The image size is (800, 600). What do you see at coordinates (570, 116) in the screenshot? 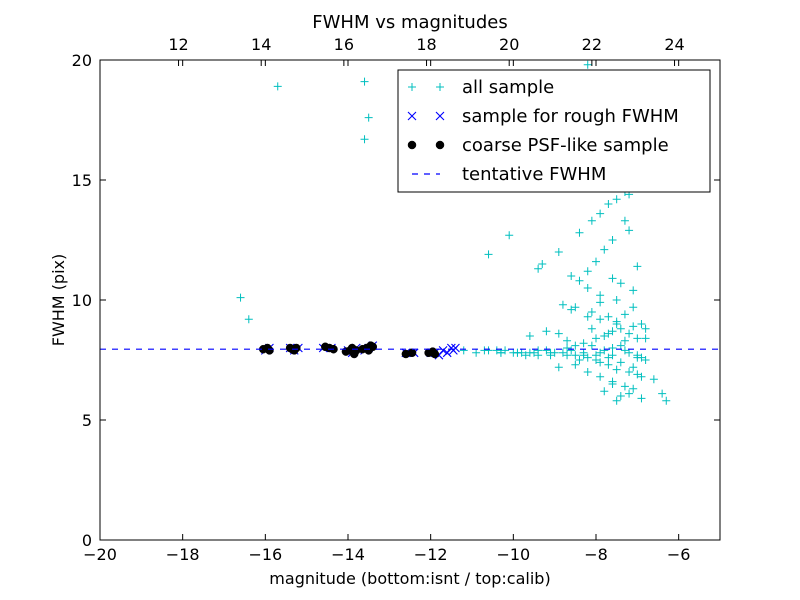
I see `legend-label: sample for rough FWHM` at bounding box center [570, 116].